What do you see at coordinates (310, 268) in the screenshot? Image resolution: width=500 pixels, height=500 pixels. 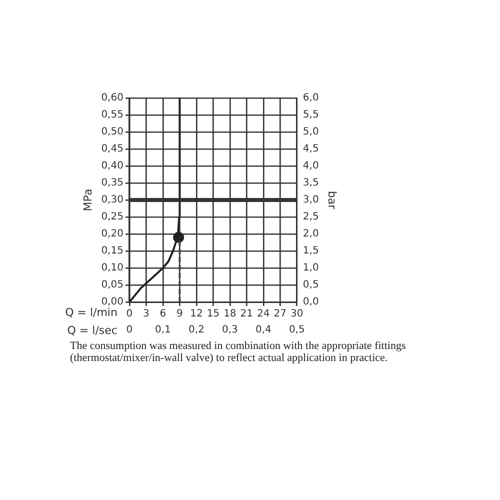 I see `y2-tick-label: 1,0` at bounding box center [310, 268].